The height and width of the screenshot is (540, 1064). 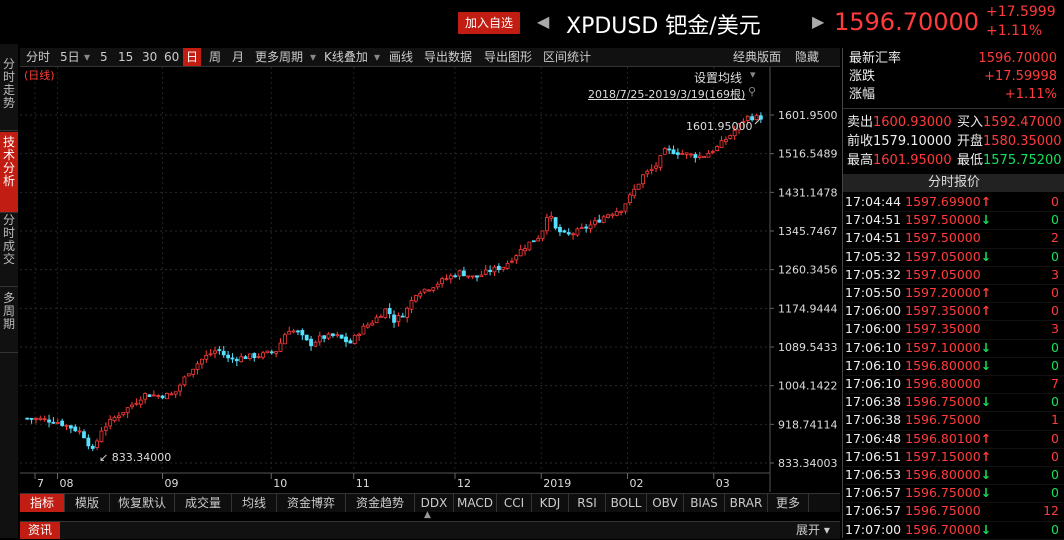 I want to click on more-periods-menu: 更多周期, so click(x=279, y=57).